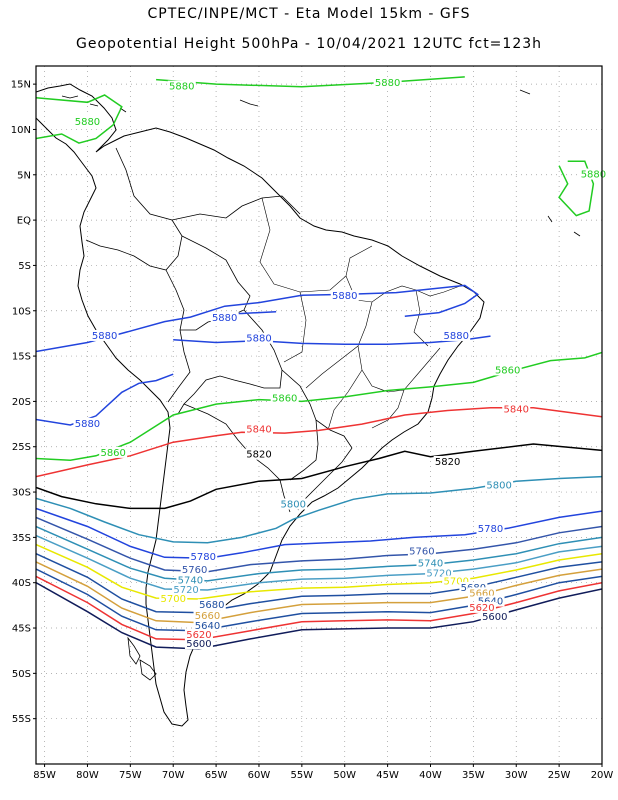 This screenshot has height=800, width=618. Describe the element at coordinates (21, 85) in the screenshot. I see `lat-tick-label: 15N` at that location.